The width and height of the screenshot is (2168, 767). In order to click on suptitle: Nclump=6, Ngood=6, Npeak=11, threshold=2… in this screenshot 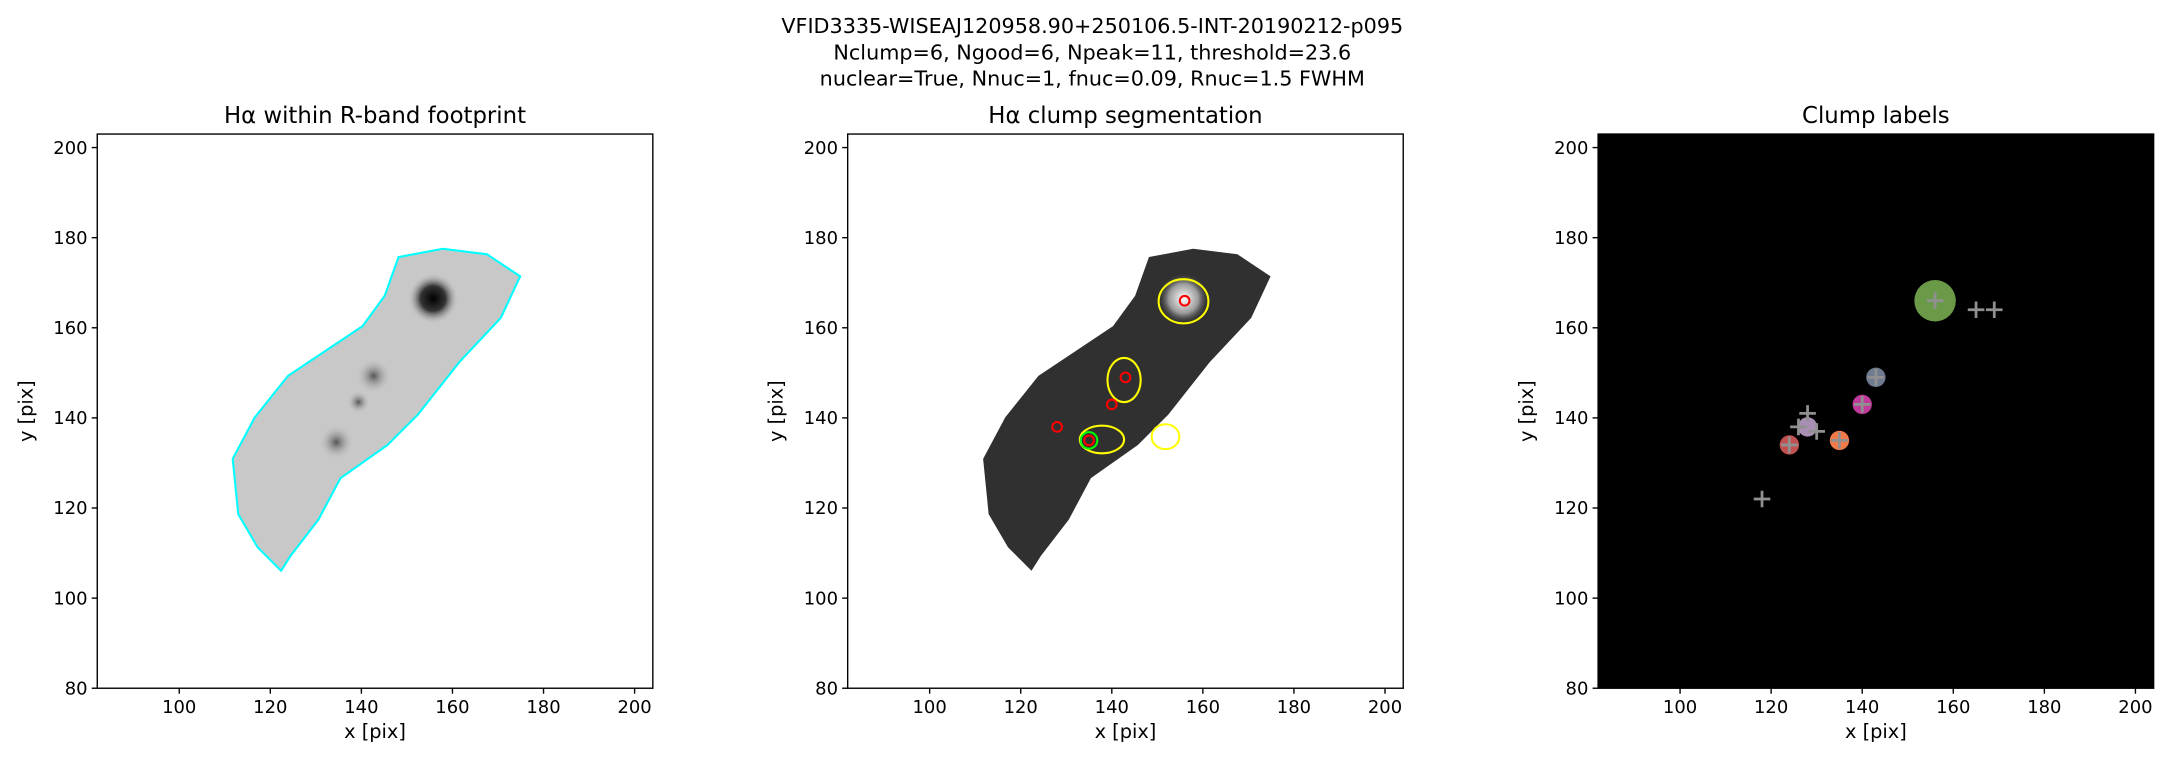, I will do `click(1092, 52)`.